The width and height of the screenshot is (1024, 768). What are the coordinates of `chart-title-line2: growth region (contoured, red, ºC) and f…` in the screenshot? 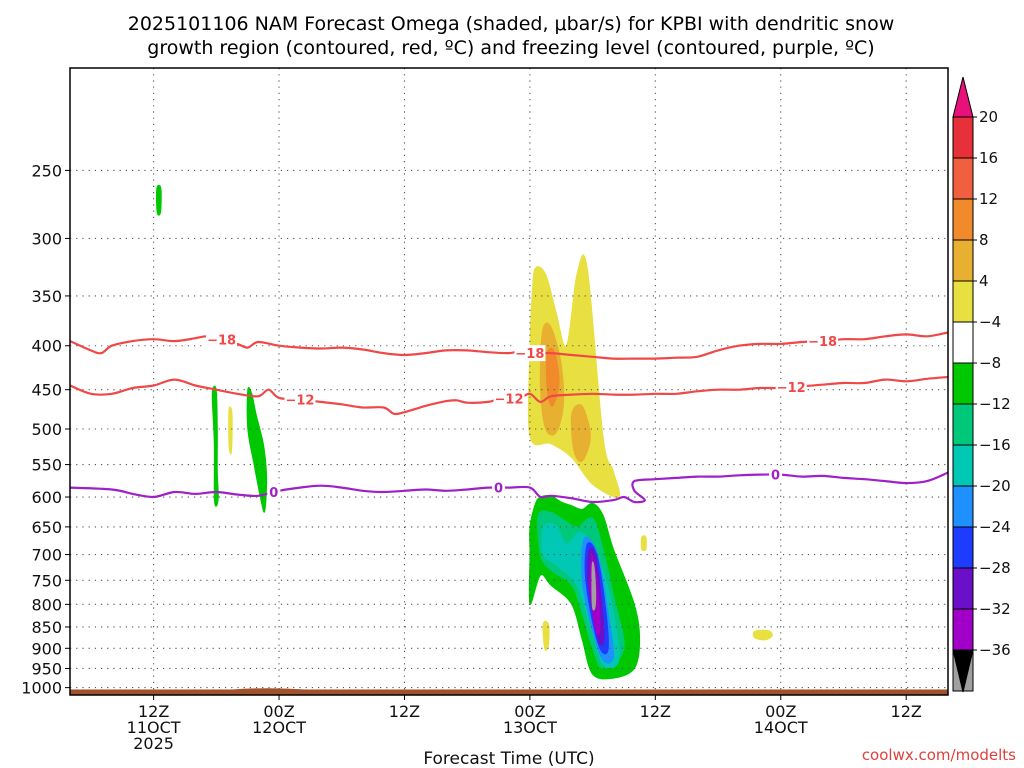 It's located at (510, 48).